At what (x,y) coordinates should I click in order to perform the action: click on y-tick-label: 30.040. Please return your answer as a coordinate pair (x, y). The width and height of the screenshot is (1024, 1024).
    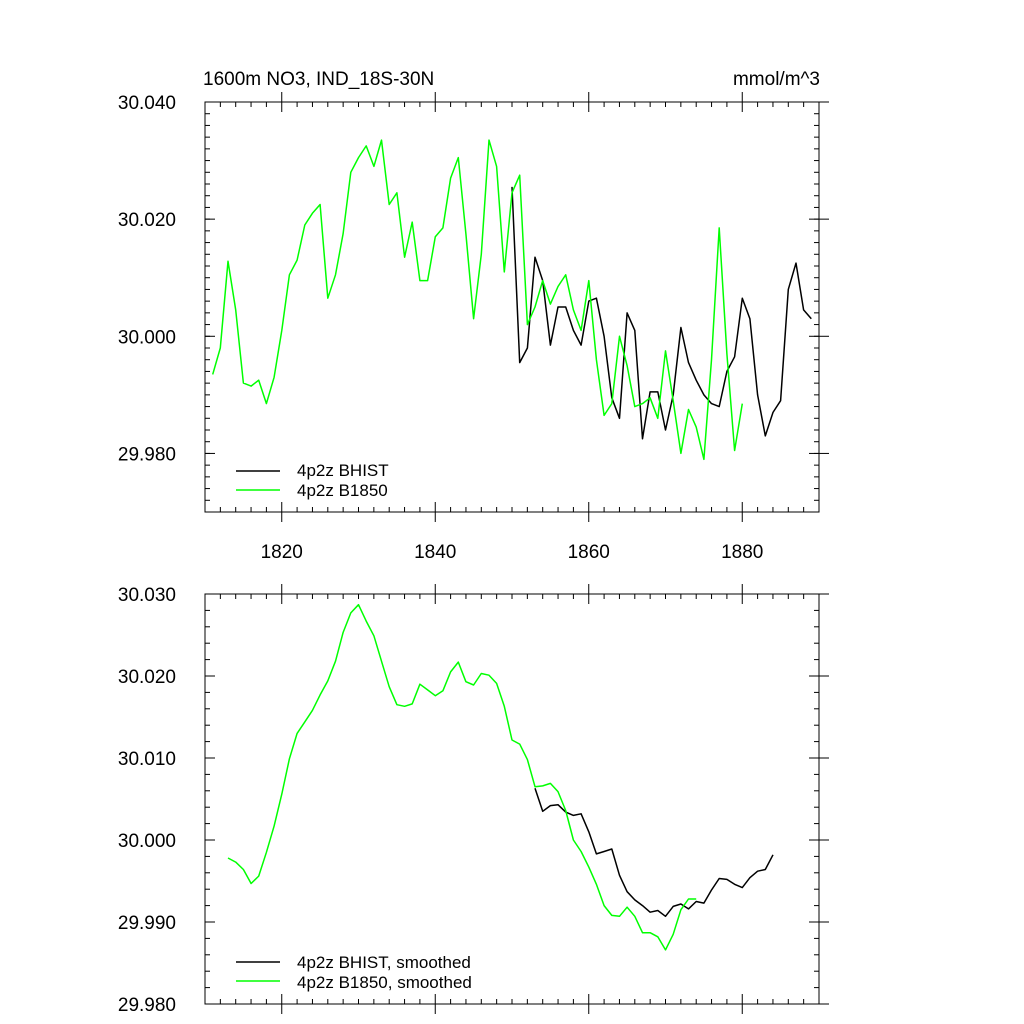
    Looking at the image, I should click on (147, 103).